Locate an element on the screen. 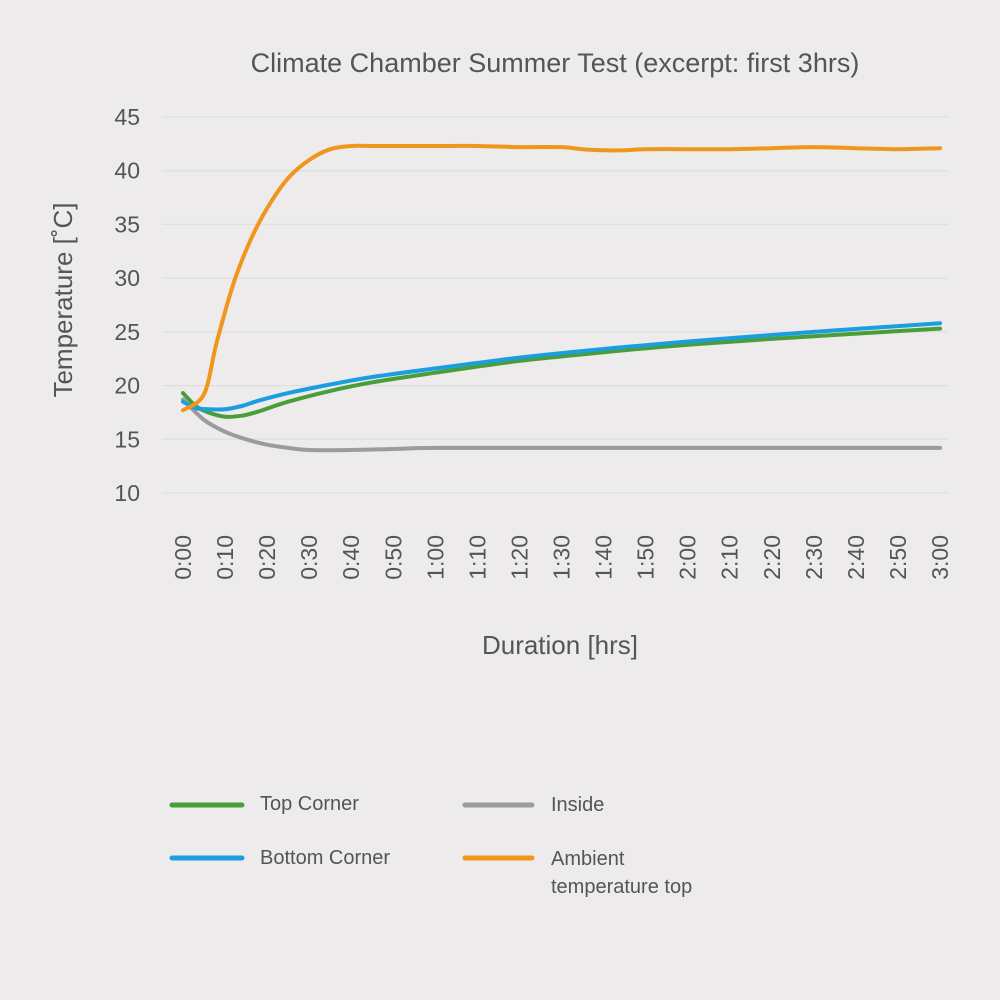 The height and width of the screenshot is (1000, 1000). x-tick-label: 1:40 is located at coordinates (604, 557).